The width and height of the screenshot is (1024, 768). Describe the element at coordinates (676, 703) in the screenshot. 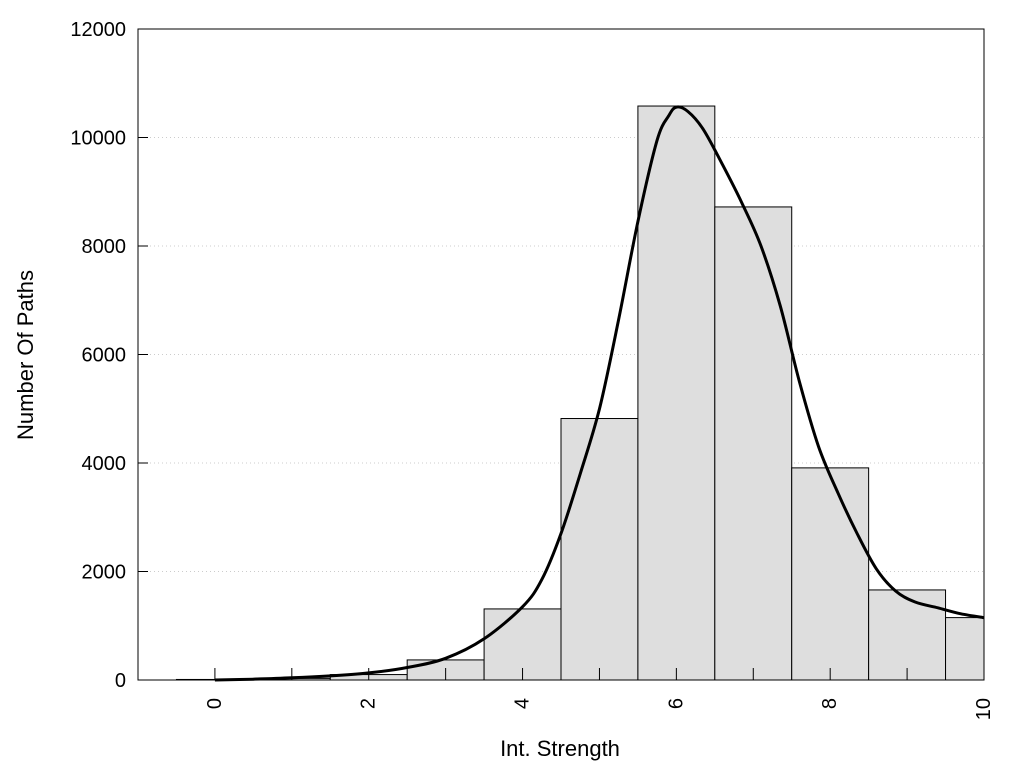

I see `x-tick-label: 6` at that location.